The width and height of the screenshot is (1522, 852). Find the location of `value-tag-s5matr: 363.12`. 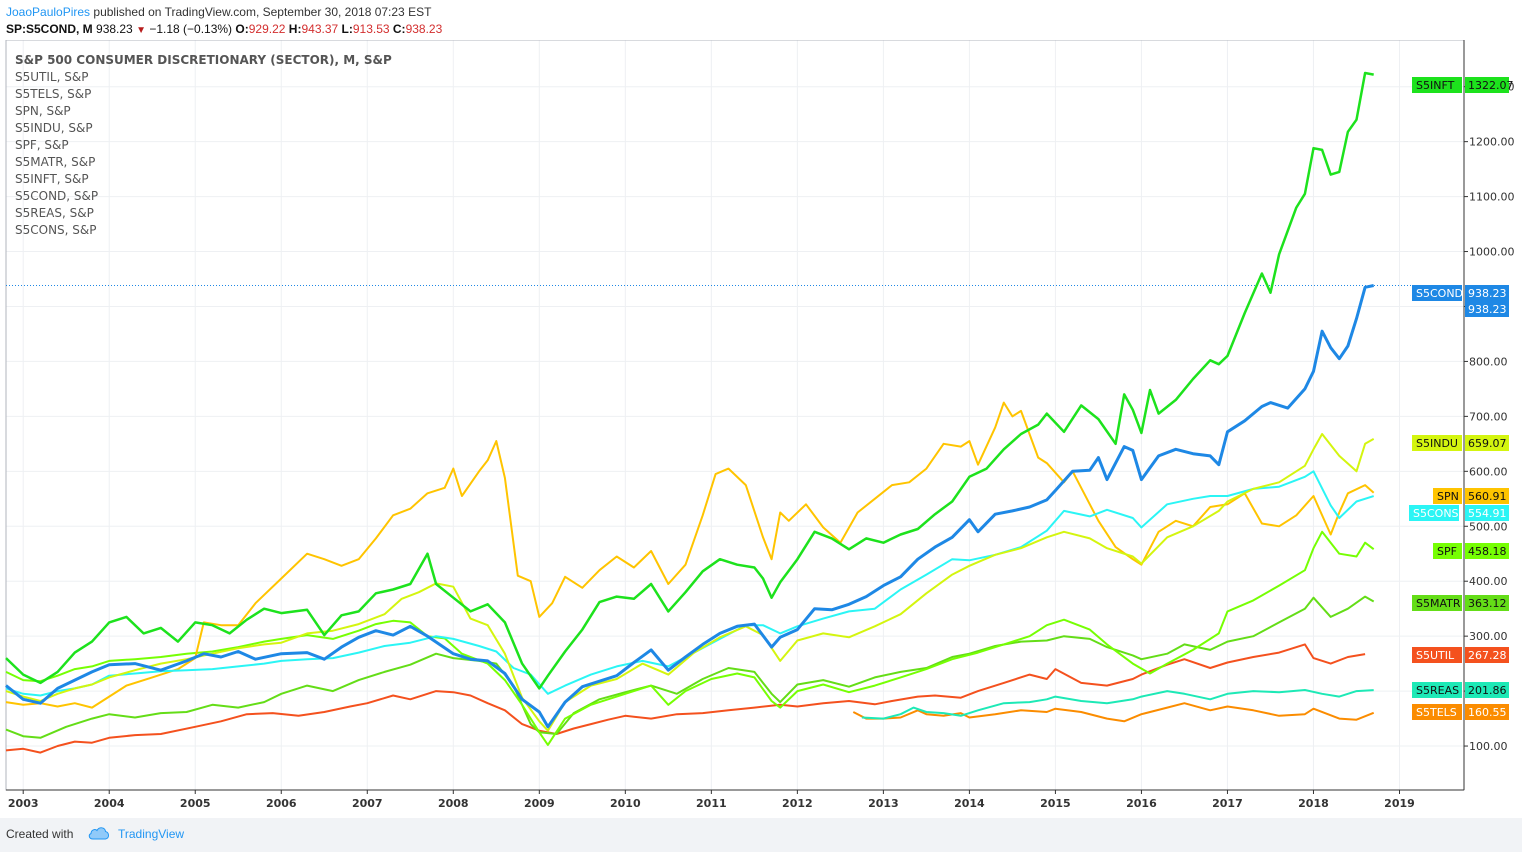

value-tag-s5matr: 363.12 is located at coordinates (1487, 603).